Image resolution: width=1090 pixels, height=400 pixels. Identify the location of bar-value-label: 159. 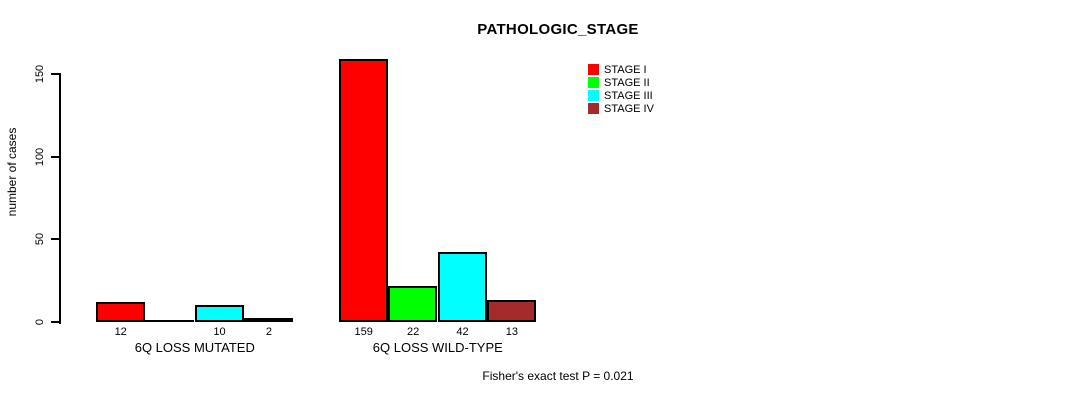
(363, 332).